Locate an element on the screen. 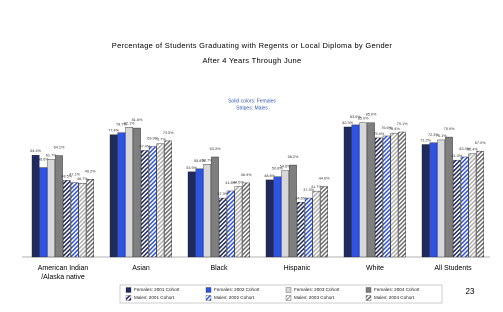 The width and height of the screenshot is (503, 312). value-label: 67.0% is located at coordinates (480, 143).